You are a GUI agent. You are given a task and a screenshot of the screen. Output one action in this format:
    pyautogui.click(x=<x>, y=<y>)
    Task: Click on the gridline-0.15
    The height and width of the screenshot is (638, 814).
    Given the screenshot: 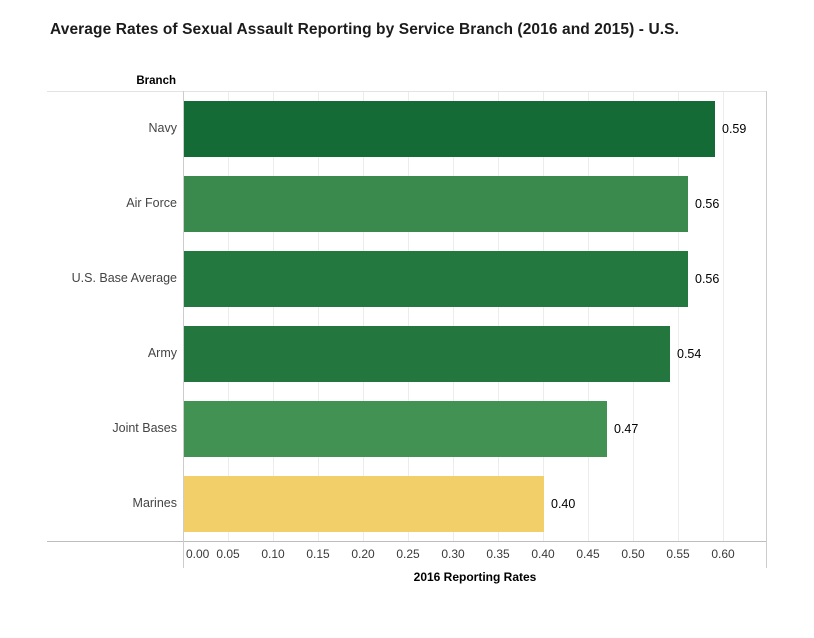 What is the action you would take?
    pyautogui.click(x=318, y=316)
    